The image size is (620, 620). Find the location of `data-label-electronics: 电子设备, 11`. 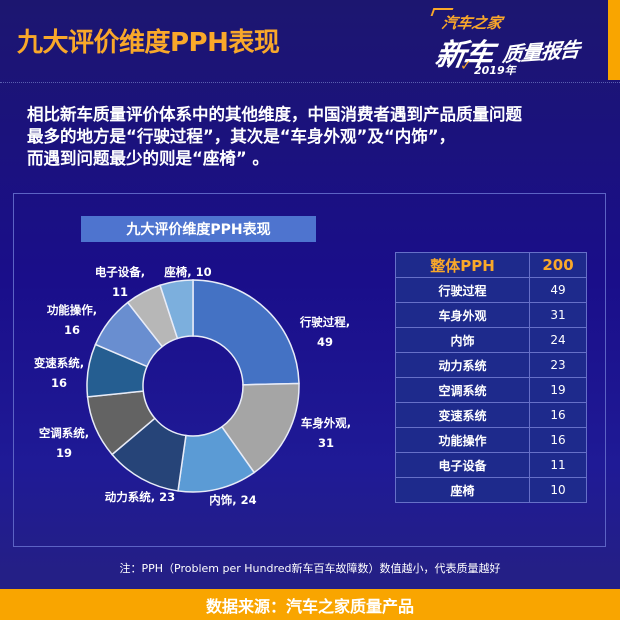

data-label-electronics: 电子设备, 11 is located at coordinates (120, 282).